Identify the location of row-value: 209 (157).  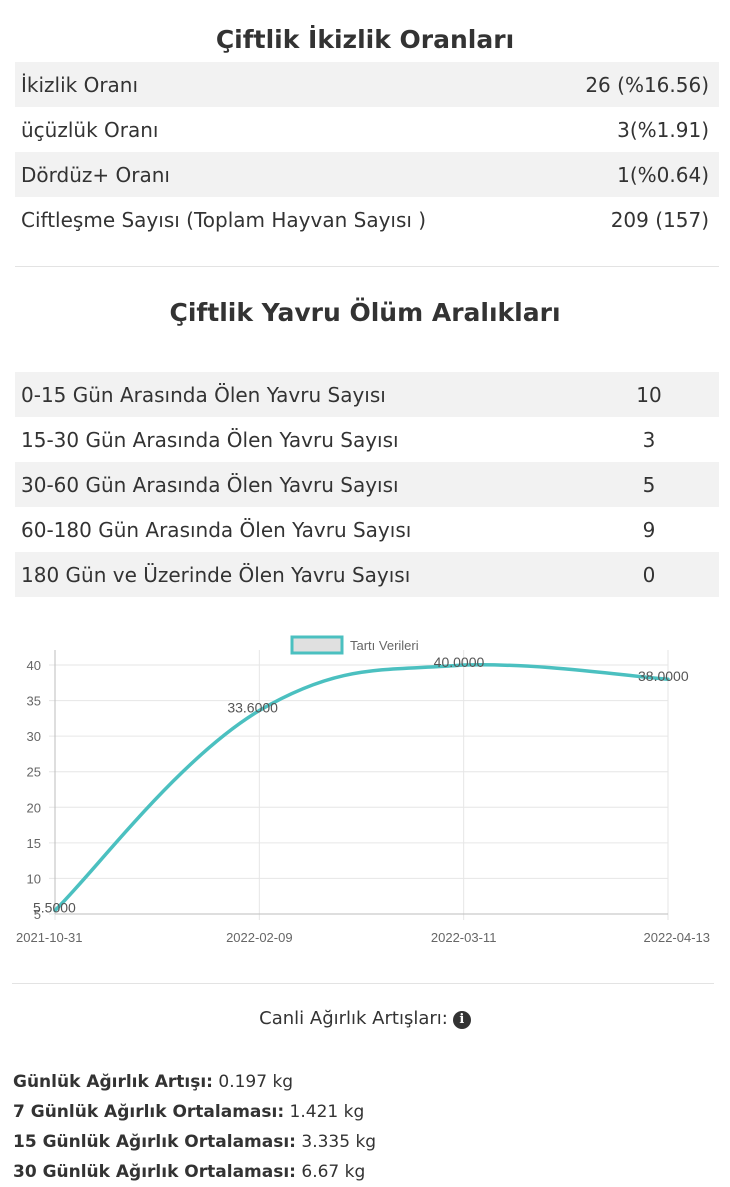
(659, 219).